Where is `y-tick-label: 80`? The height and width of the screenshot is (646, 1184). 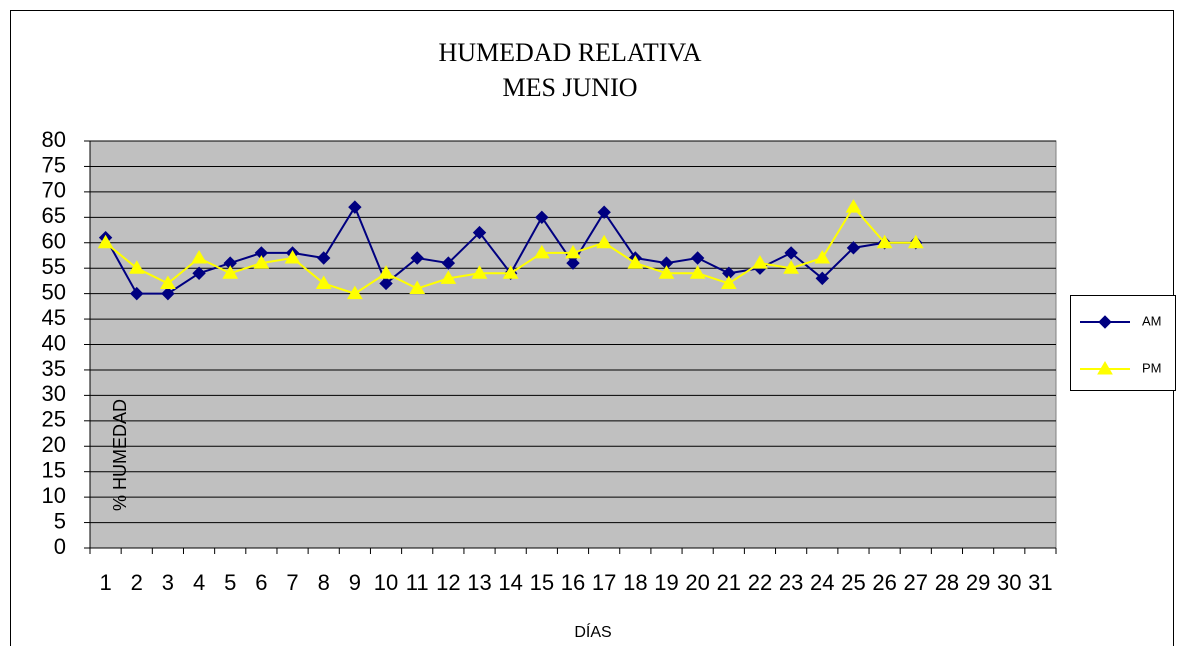
y-tick-label: 80 is located at coordinates (54, 139).